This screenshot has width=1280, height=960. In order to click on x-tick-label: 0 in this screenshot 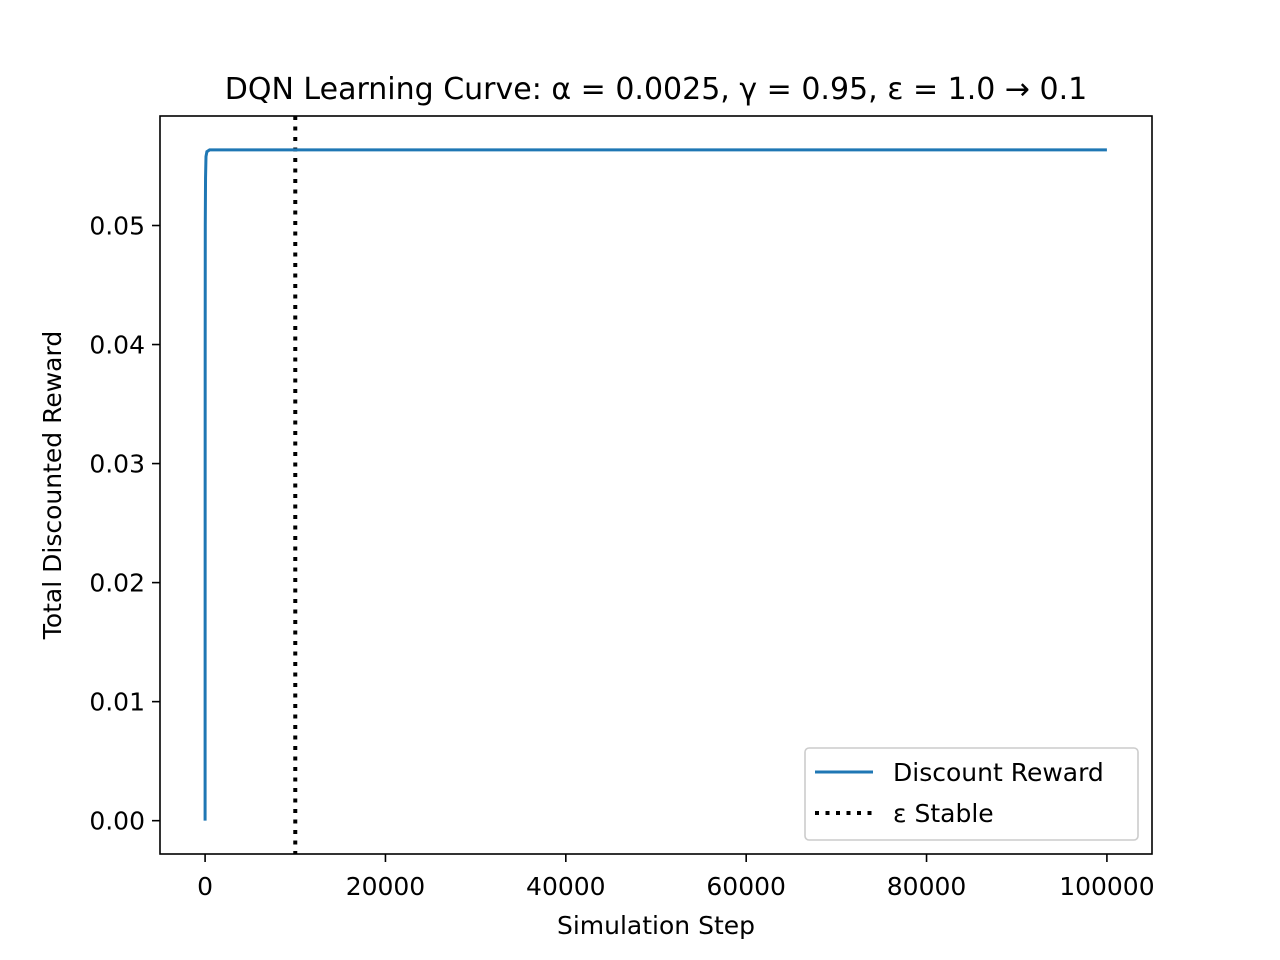, I will do `click(205, 886)`.